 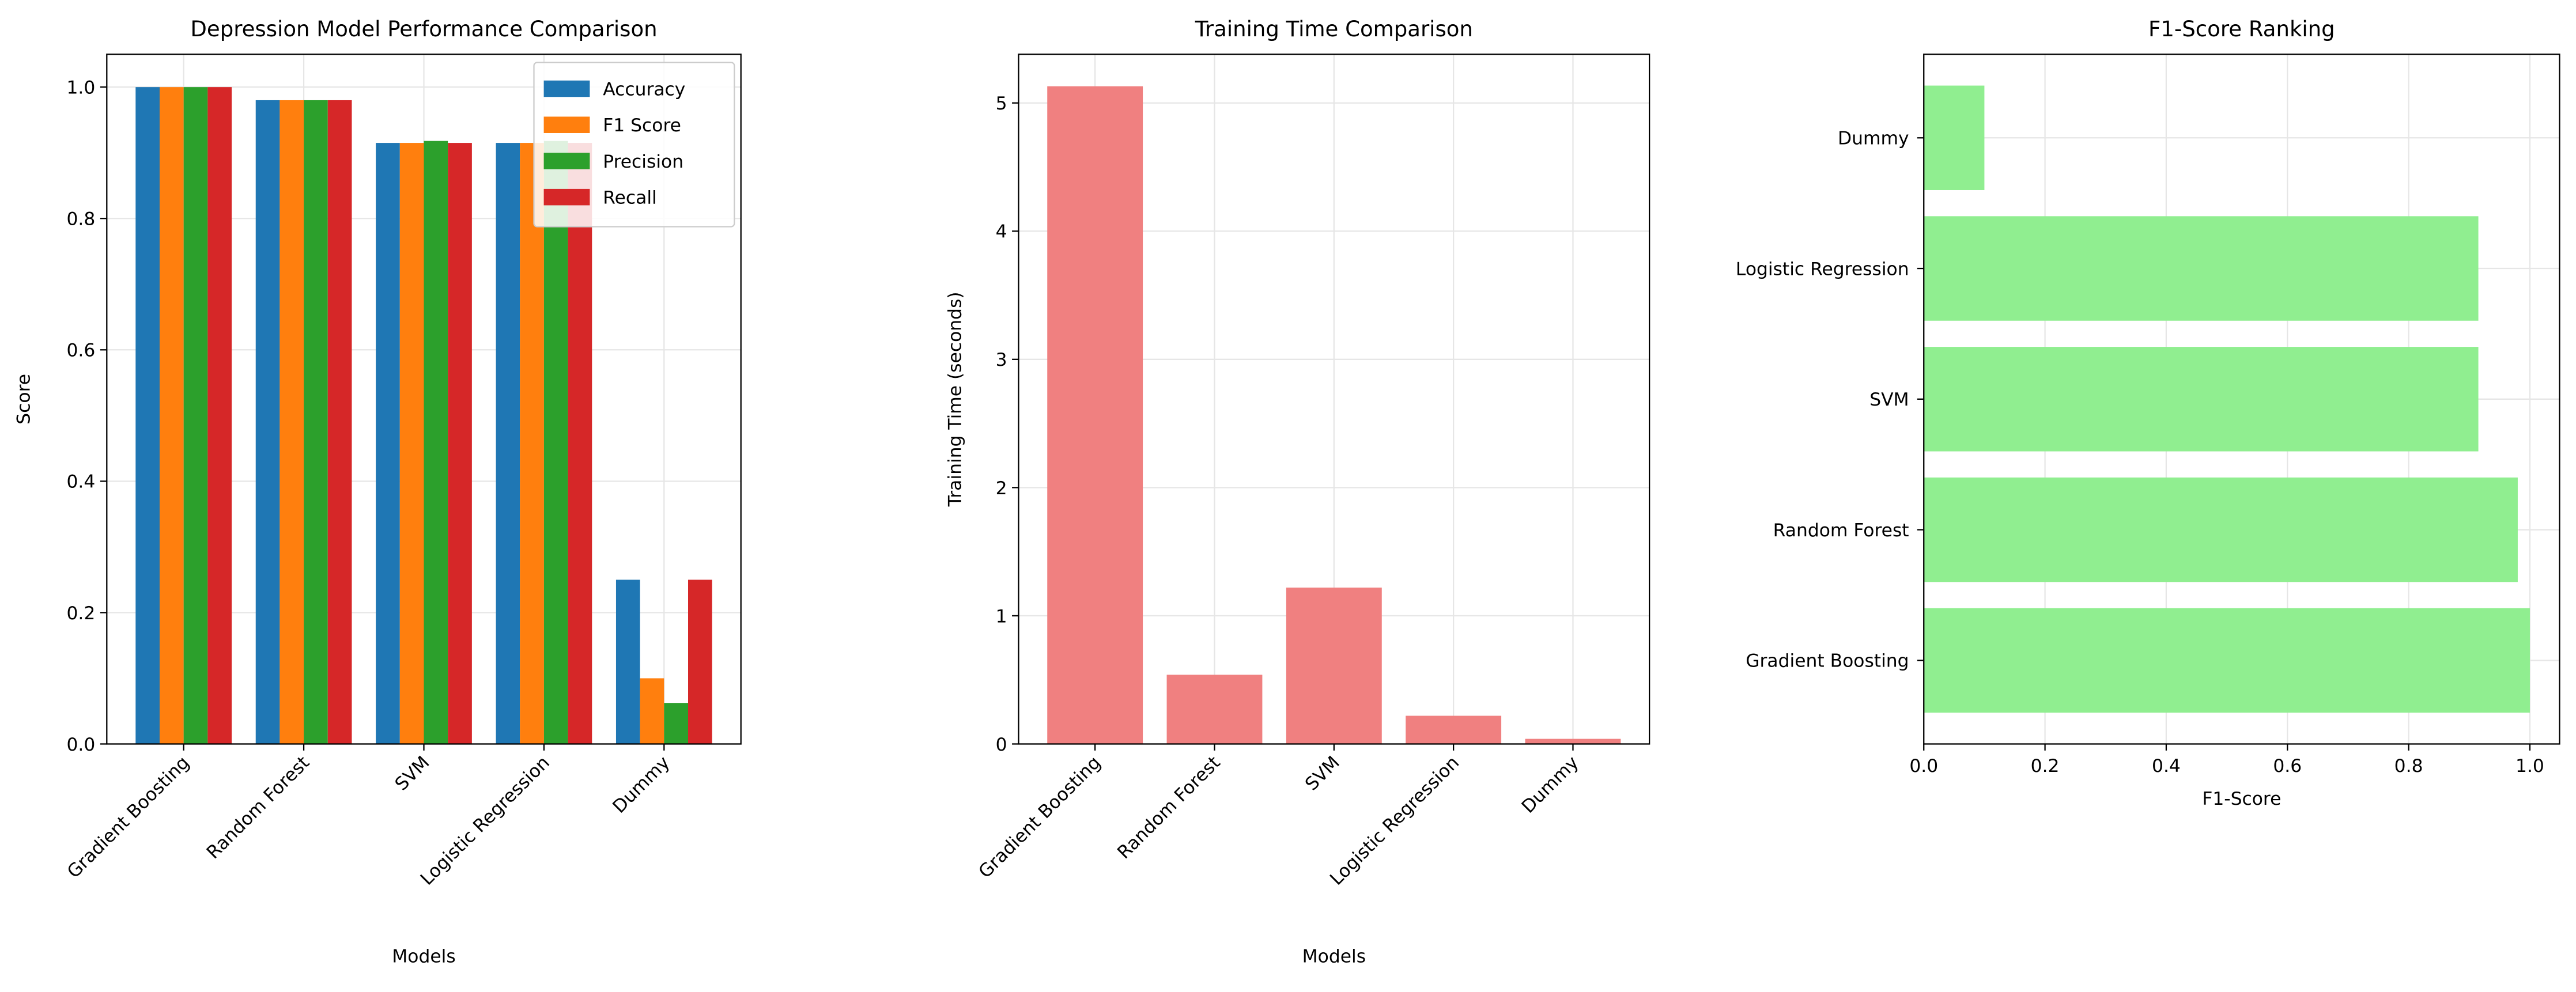 What do you see at coordinates (1001, 616) in the screenshot?
I see `y-tick-label: 1` at bounding box center [1001, 616].